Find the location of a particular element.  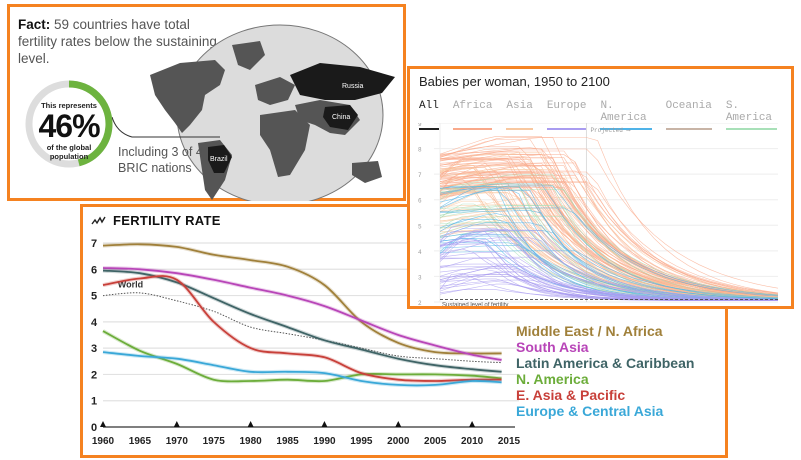

x-tick-label: 1975 is located at coordinates (214, 441).